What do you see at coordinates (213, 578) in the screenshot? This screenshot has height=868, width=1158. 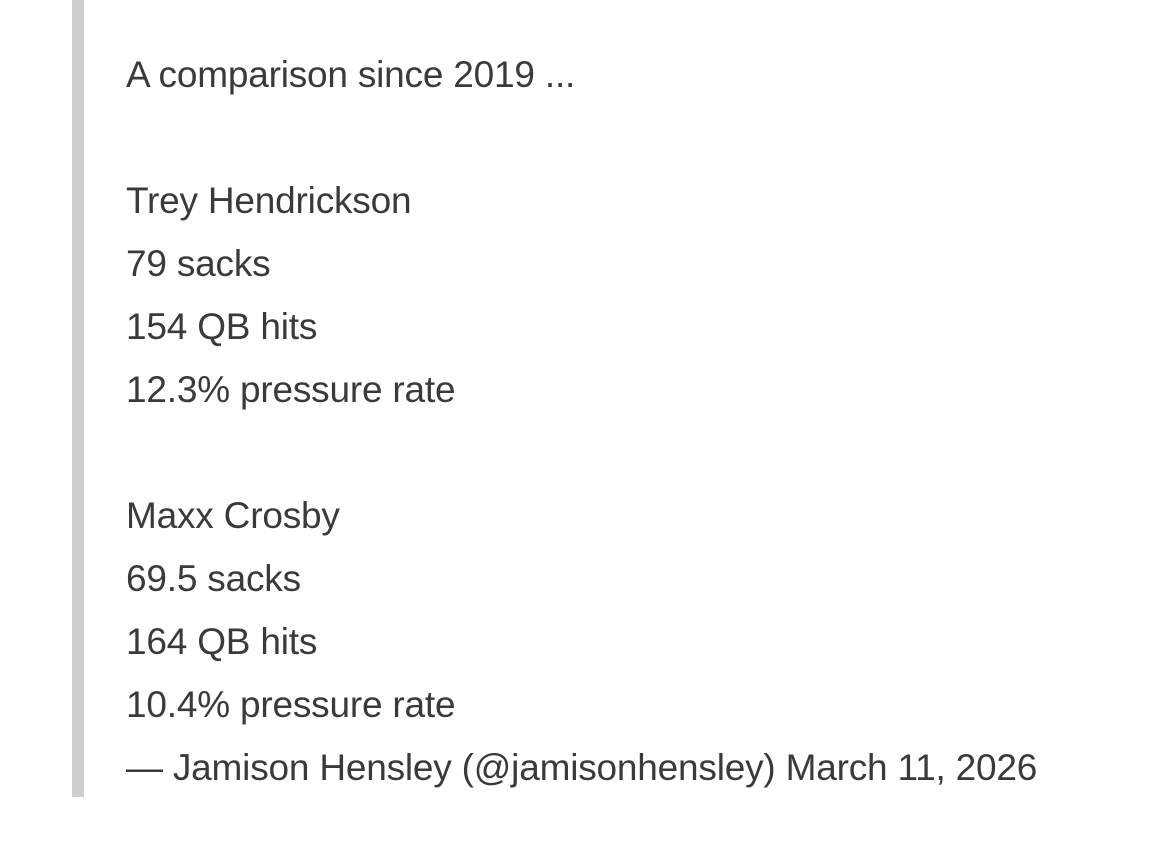 I see `player-2-sacks: 69.5 sacks` at bounding box center [213, 578].